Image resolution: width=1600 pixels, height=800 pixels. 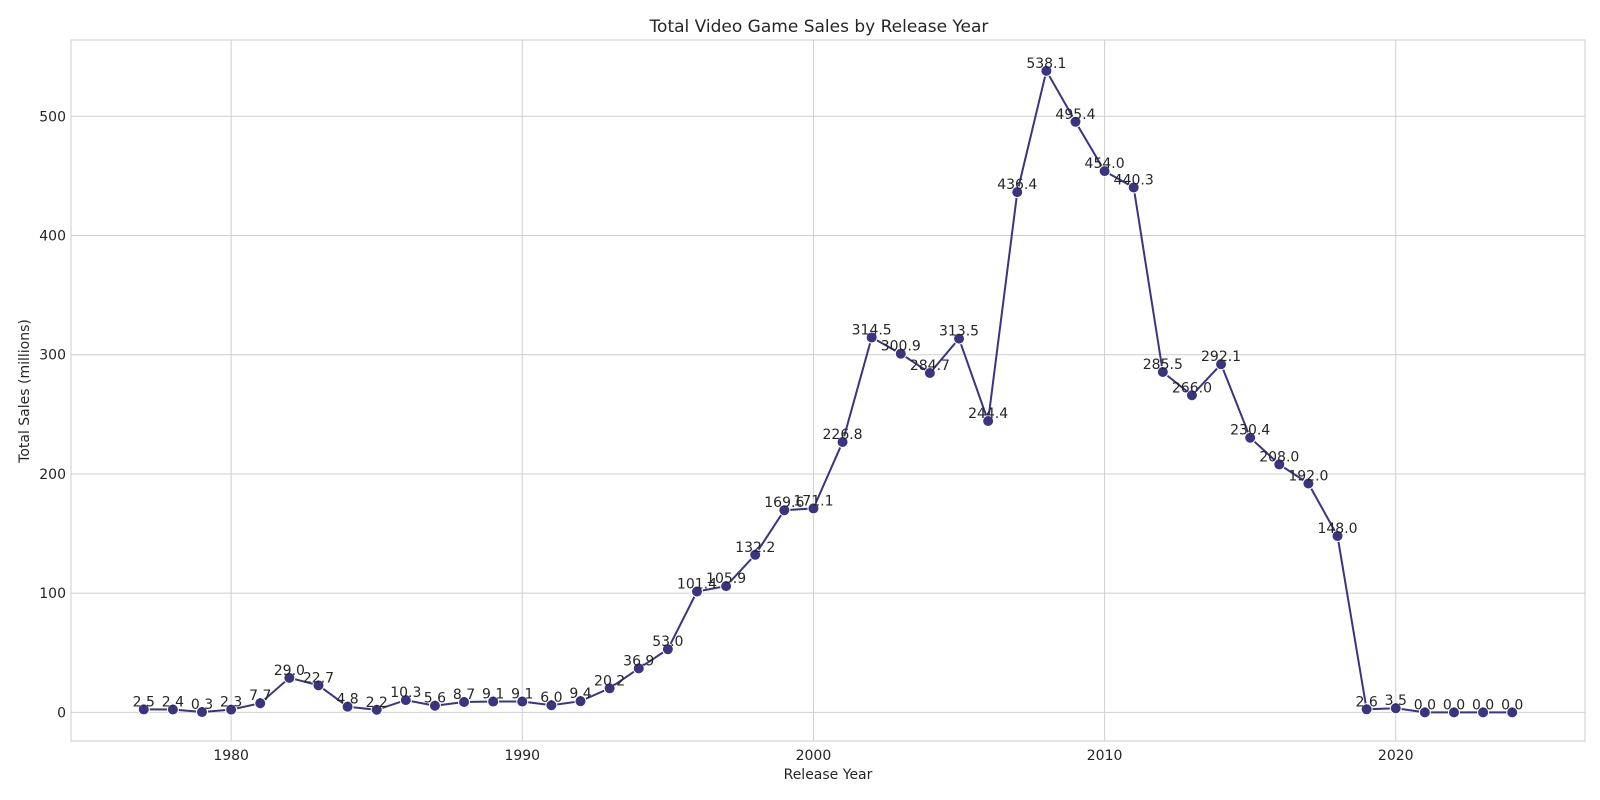 What do you see at coordinates (144, 702) in the screenshot?
I see `data-label: 2.5` at bounding box center [144, 702].